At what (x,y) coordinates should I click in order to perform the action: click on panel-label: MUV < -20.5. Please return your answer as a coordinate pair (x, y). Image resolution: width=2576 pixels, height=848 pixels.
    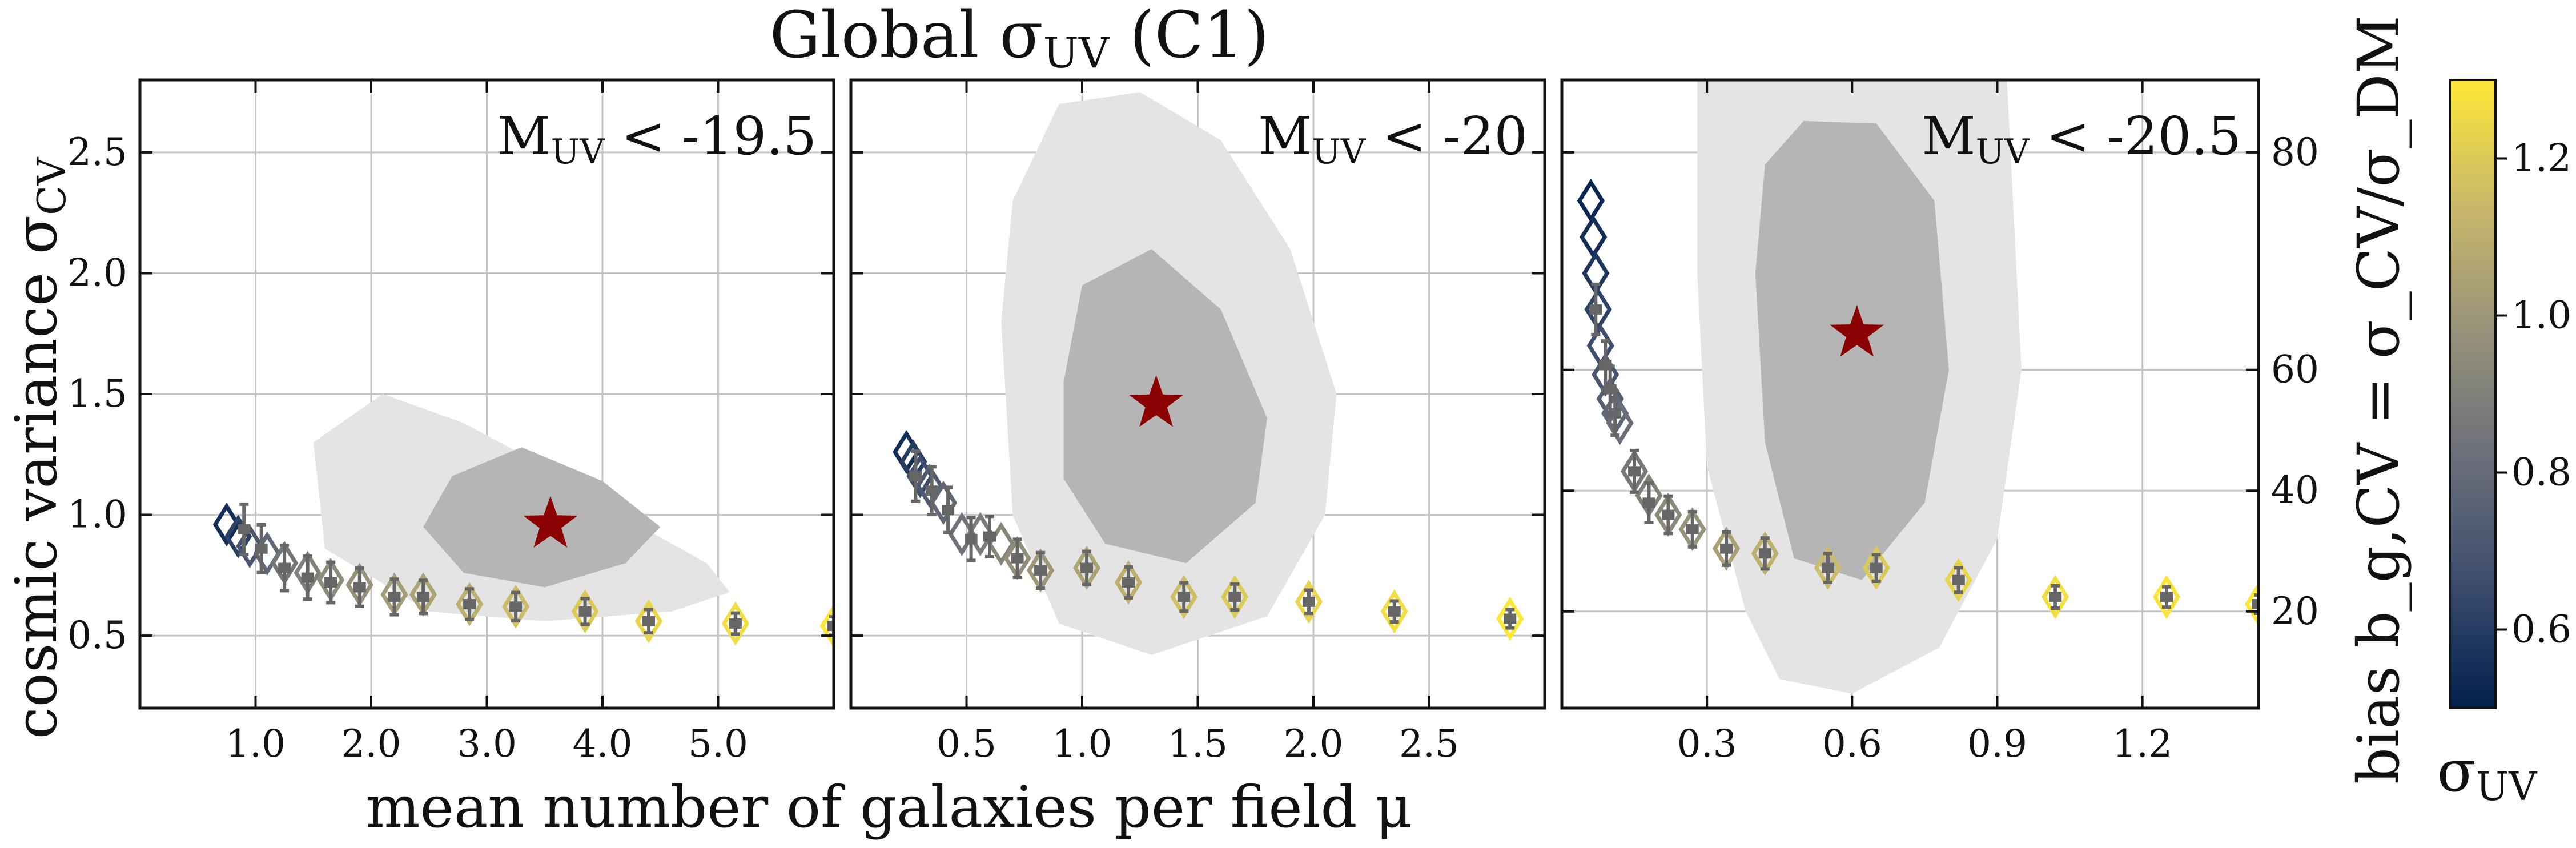
    Looking at the image, I should click on (2081, 139).